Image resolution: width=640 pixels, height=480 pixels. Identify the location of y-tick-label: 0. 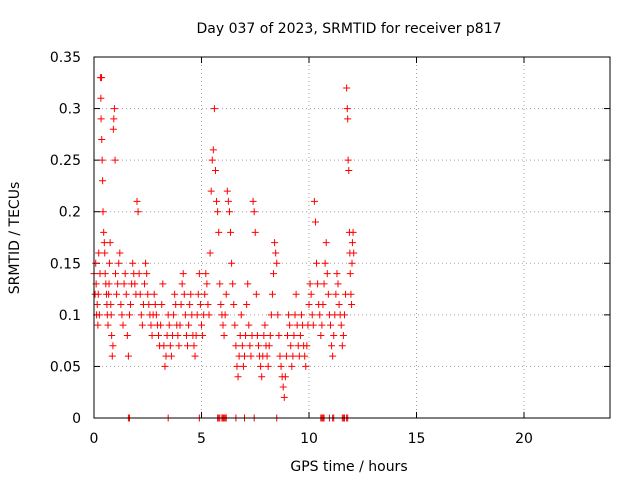
(76, 419).